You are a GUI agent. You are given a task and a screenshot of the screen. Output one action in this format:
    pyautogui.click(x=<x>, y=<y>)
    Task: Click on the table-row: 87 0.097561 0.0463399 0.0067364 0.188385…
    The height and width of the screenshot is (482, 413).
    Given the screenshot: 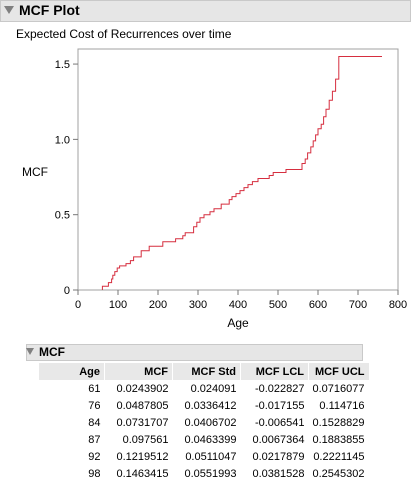 What is the action you would take?
    pyautogui.click(x=204, y=439)
    